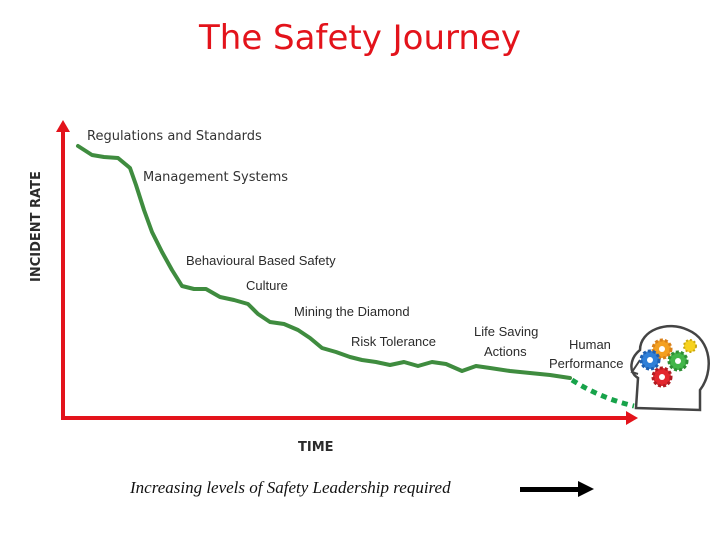  I want to click on stage-label-actions: Actions, so click(505, 351).